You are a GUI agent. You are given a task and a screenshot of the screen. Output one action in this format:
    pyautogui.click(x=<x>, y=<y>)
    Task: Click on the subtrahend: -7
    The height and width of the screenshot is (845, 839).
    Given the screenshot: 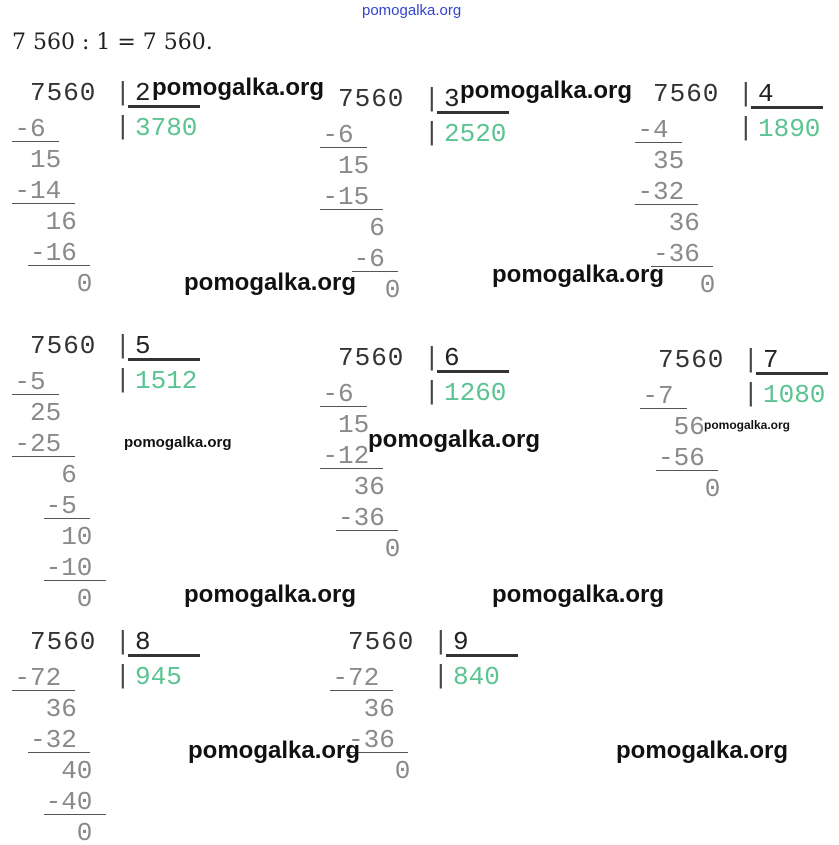 What is the action you would take?
    pyautogui.click(x=658, y=396)
    